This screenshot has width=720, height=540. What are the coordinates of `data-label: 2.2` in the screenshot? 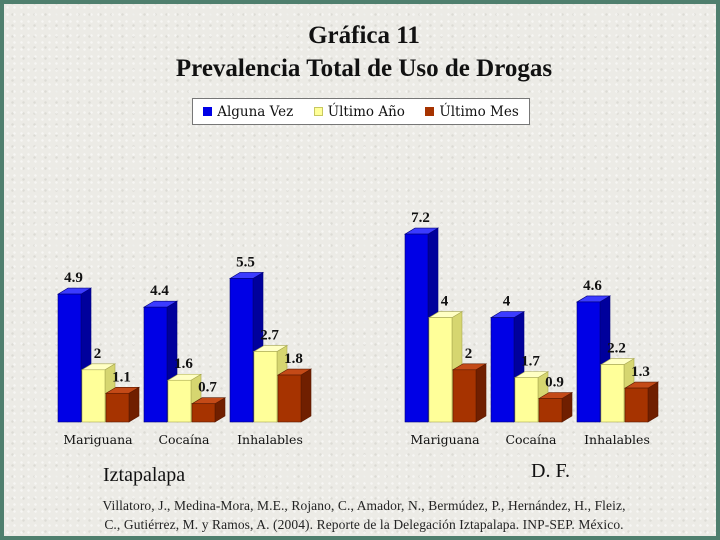 It's located at (616, 349).